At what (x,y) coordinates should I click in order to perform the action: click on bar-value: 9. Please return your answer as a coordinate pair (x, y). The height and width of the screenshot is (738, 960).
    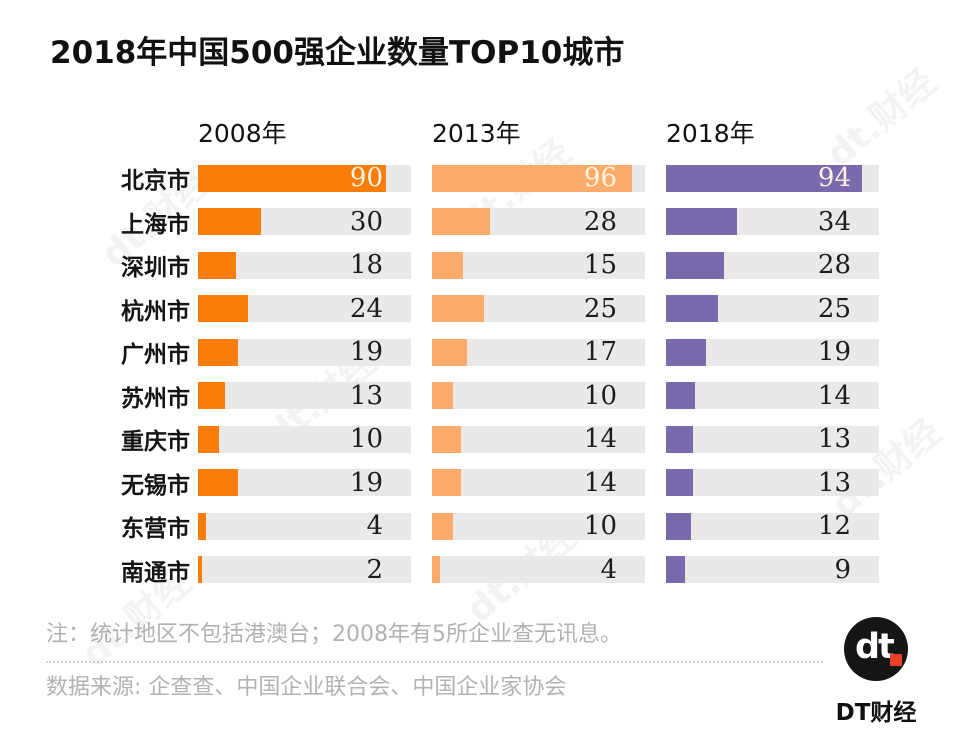
    Looking at the image, I should click on (842, 569).